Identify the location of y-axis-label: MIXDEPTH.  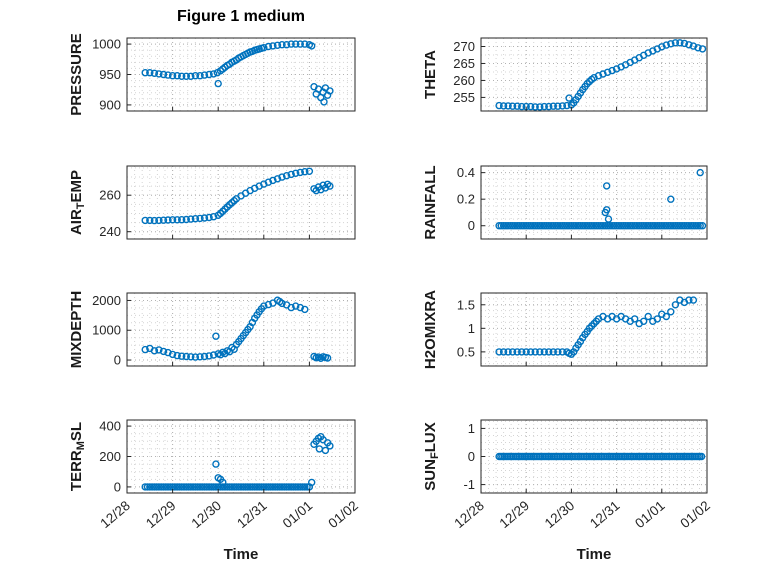
(76, 330).